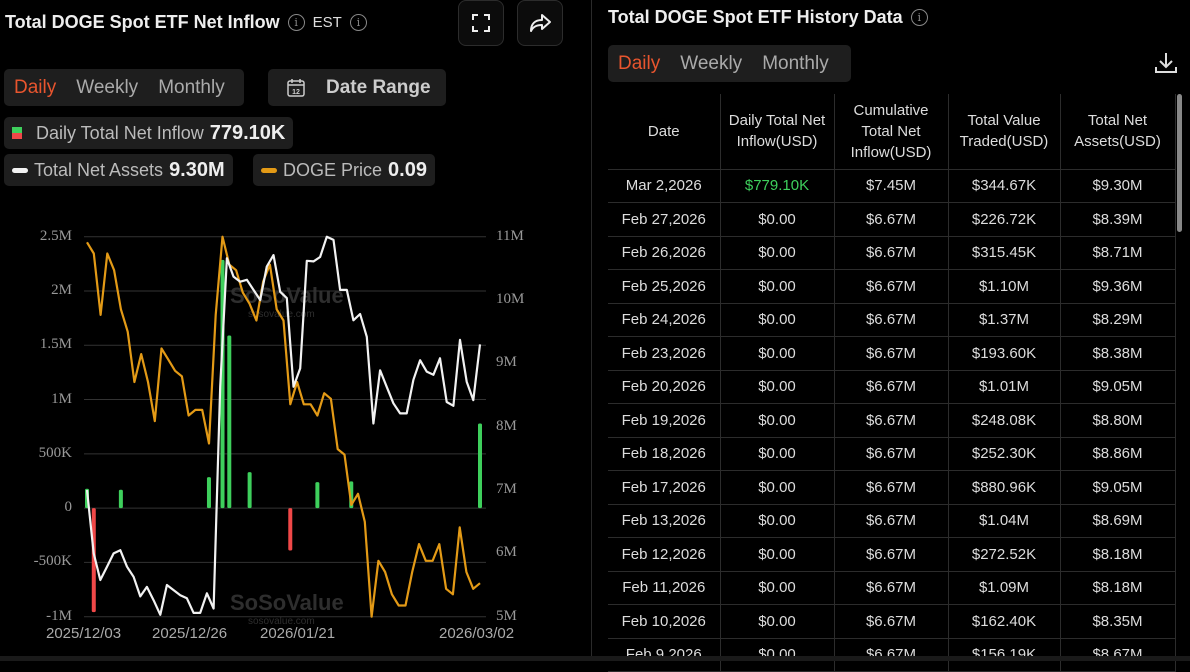 The image size is (1190, 672). Describe the element at coordinates (664, 132) in the screenshot. I see `column-header: Date` at that location.